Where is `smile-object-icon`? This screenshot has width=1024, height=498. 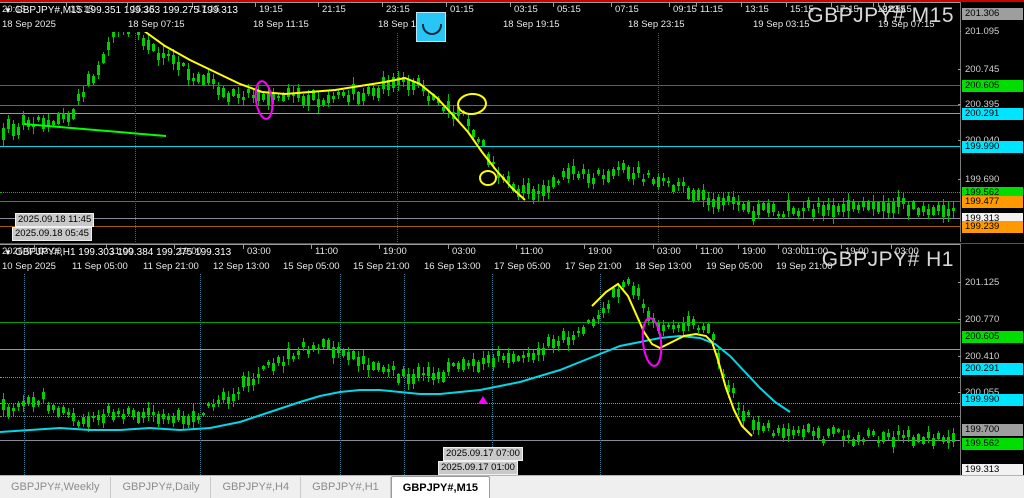 smile-object-icon is located at coordinates (431, 27).